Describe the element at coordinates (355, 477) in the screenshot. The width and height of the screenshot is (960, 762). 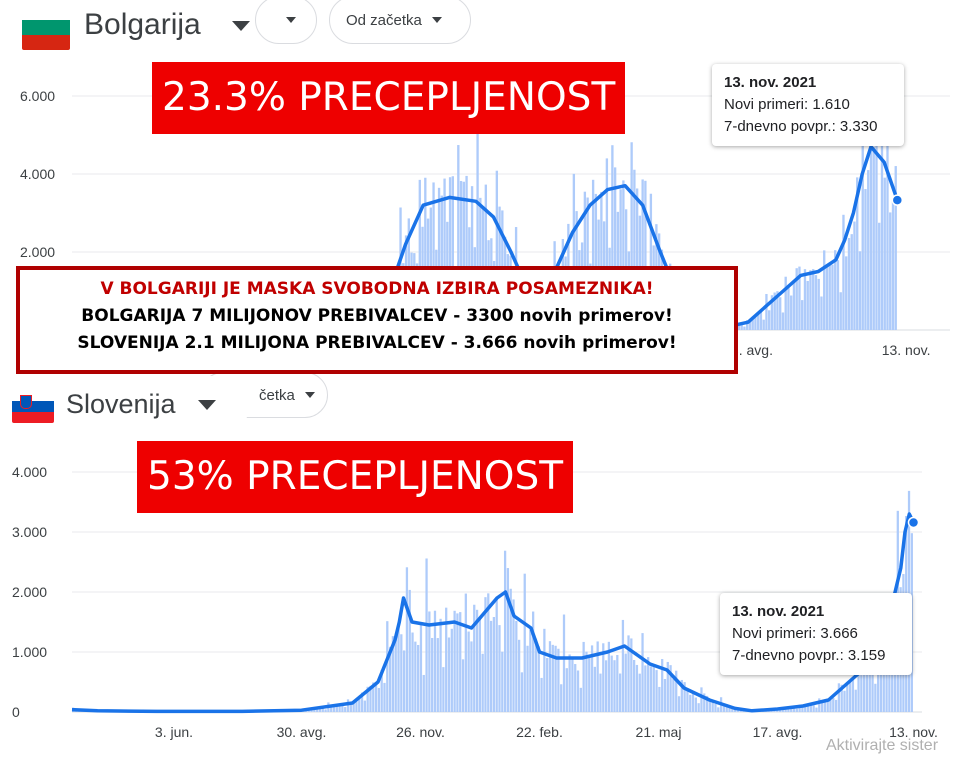
I see `slovenia-vaccination-banner: 53% PRECEPLJENOST` at that location.